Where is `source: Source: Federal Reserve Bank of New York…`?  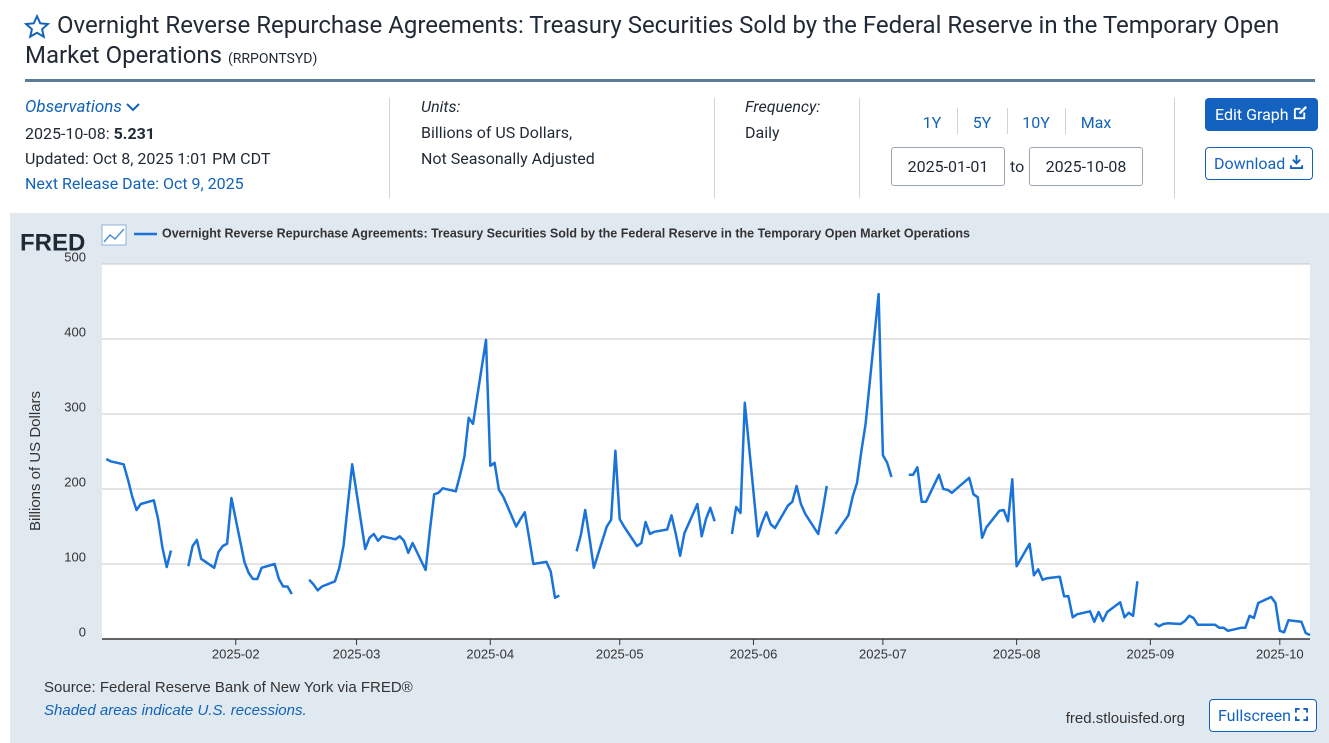
source: Source: Federal Reserve Bank of New York… is located at coordinates (228, 687).